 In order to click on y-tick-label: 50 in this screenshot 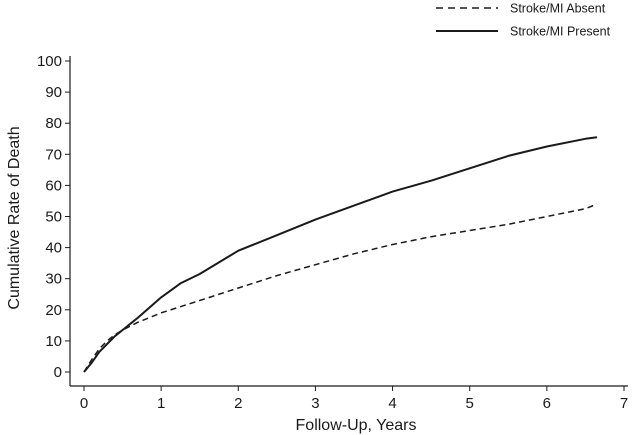, I will do `click(53, 217)`.